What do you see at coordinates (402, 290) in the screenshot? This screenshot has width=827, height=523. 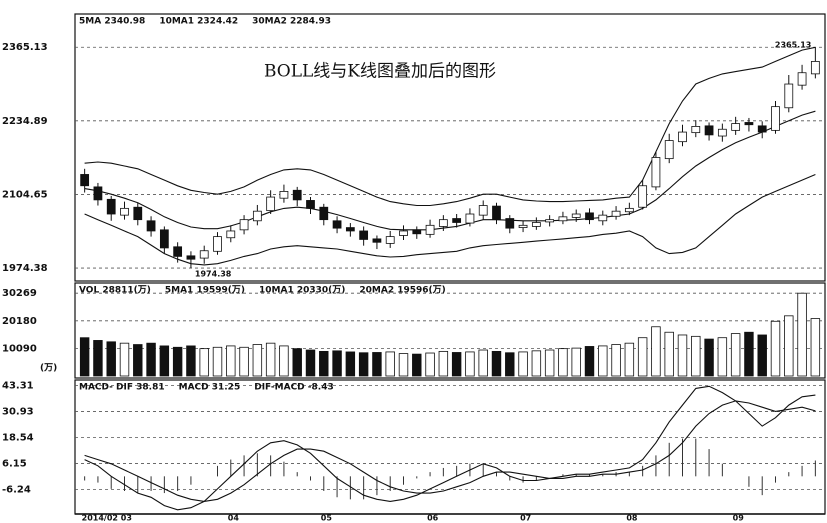 I see `header-text: 20MA2 19596(万)` at bounding box center [402, 290].